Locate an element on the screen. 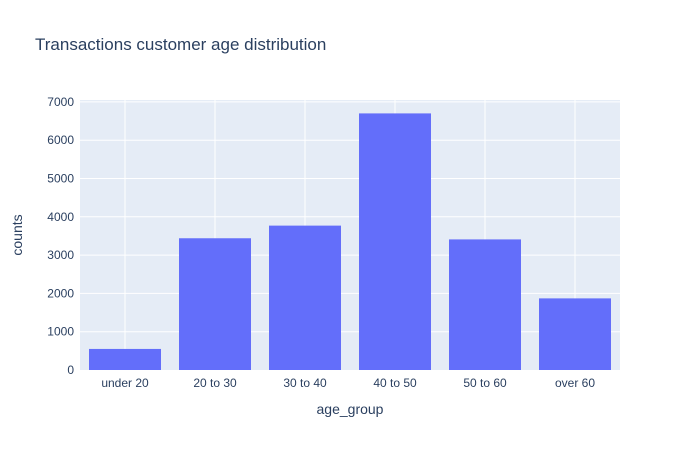  y-tick-label: 2000 is located at coordinates (60, 293).